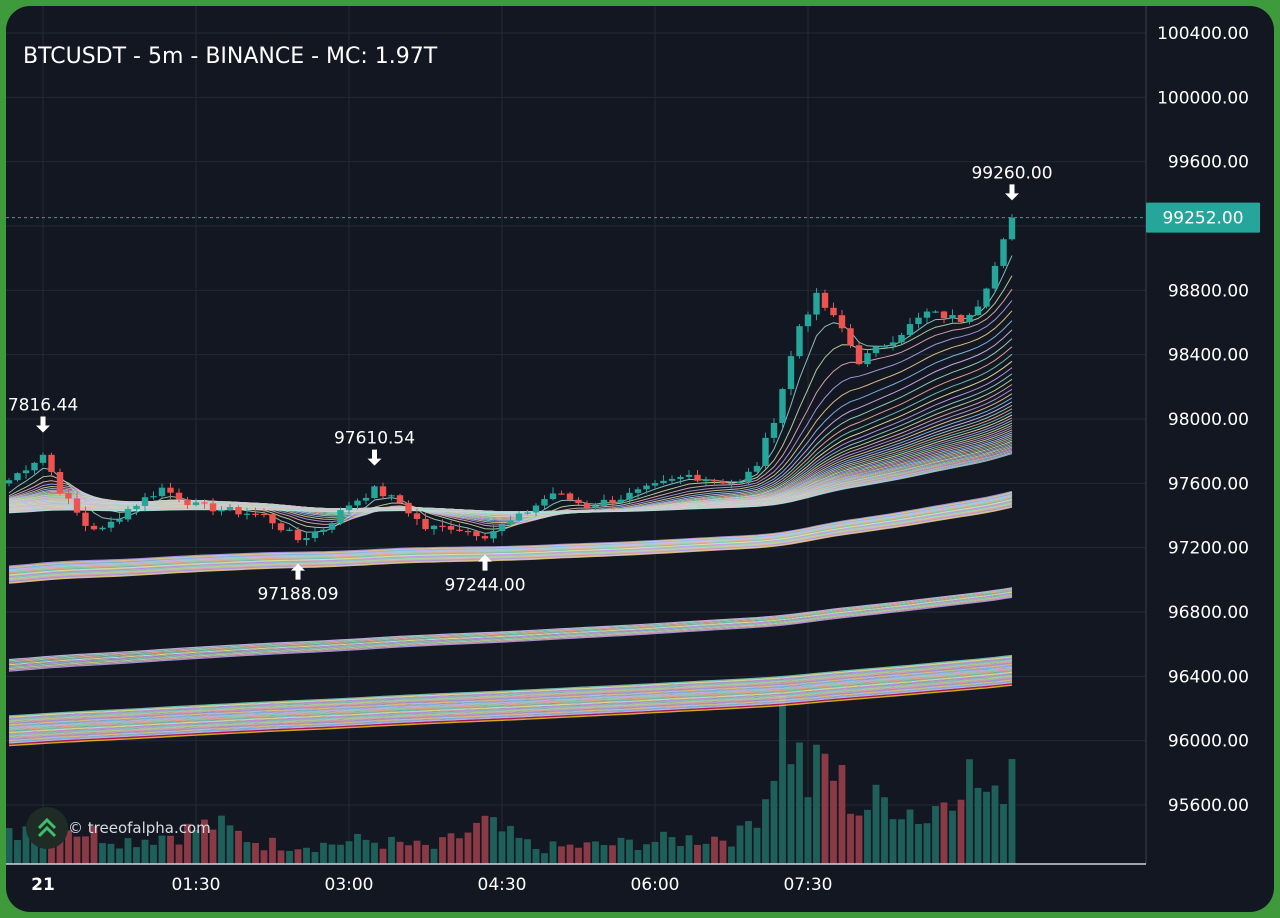 The height and width of the screenshot is (918, 1280). What do you see at coordinates (1203, 98) in the screenshot?
I see `y-tick-label: 100000.00` at bounding box center [1203, 98].